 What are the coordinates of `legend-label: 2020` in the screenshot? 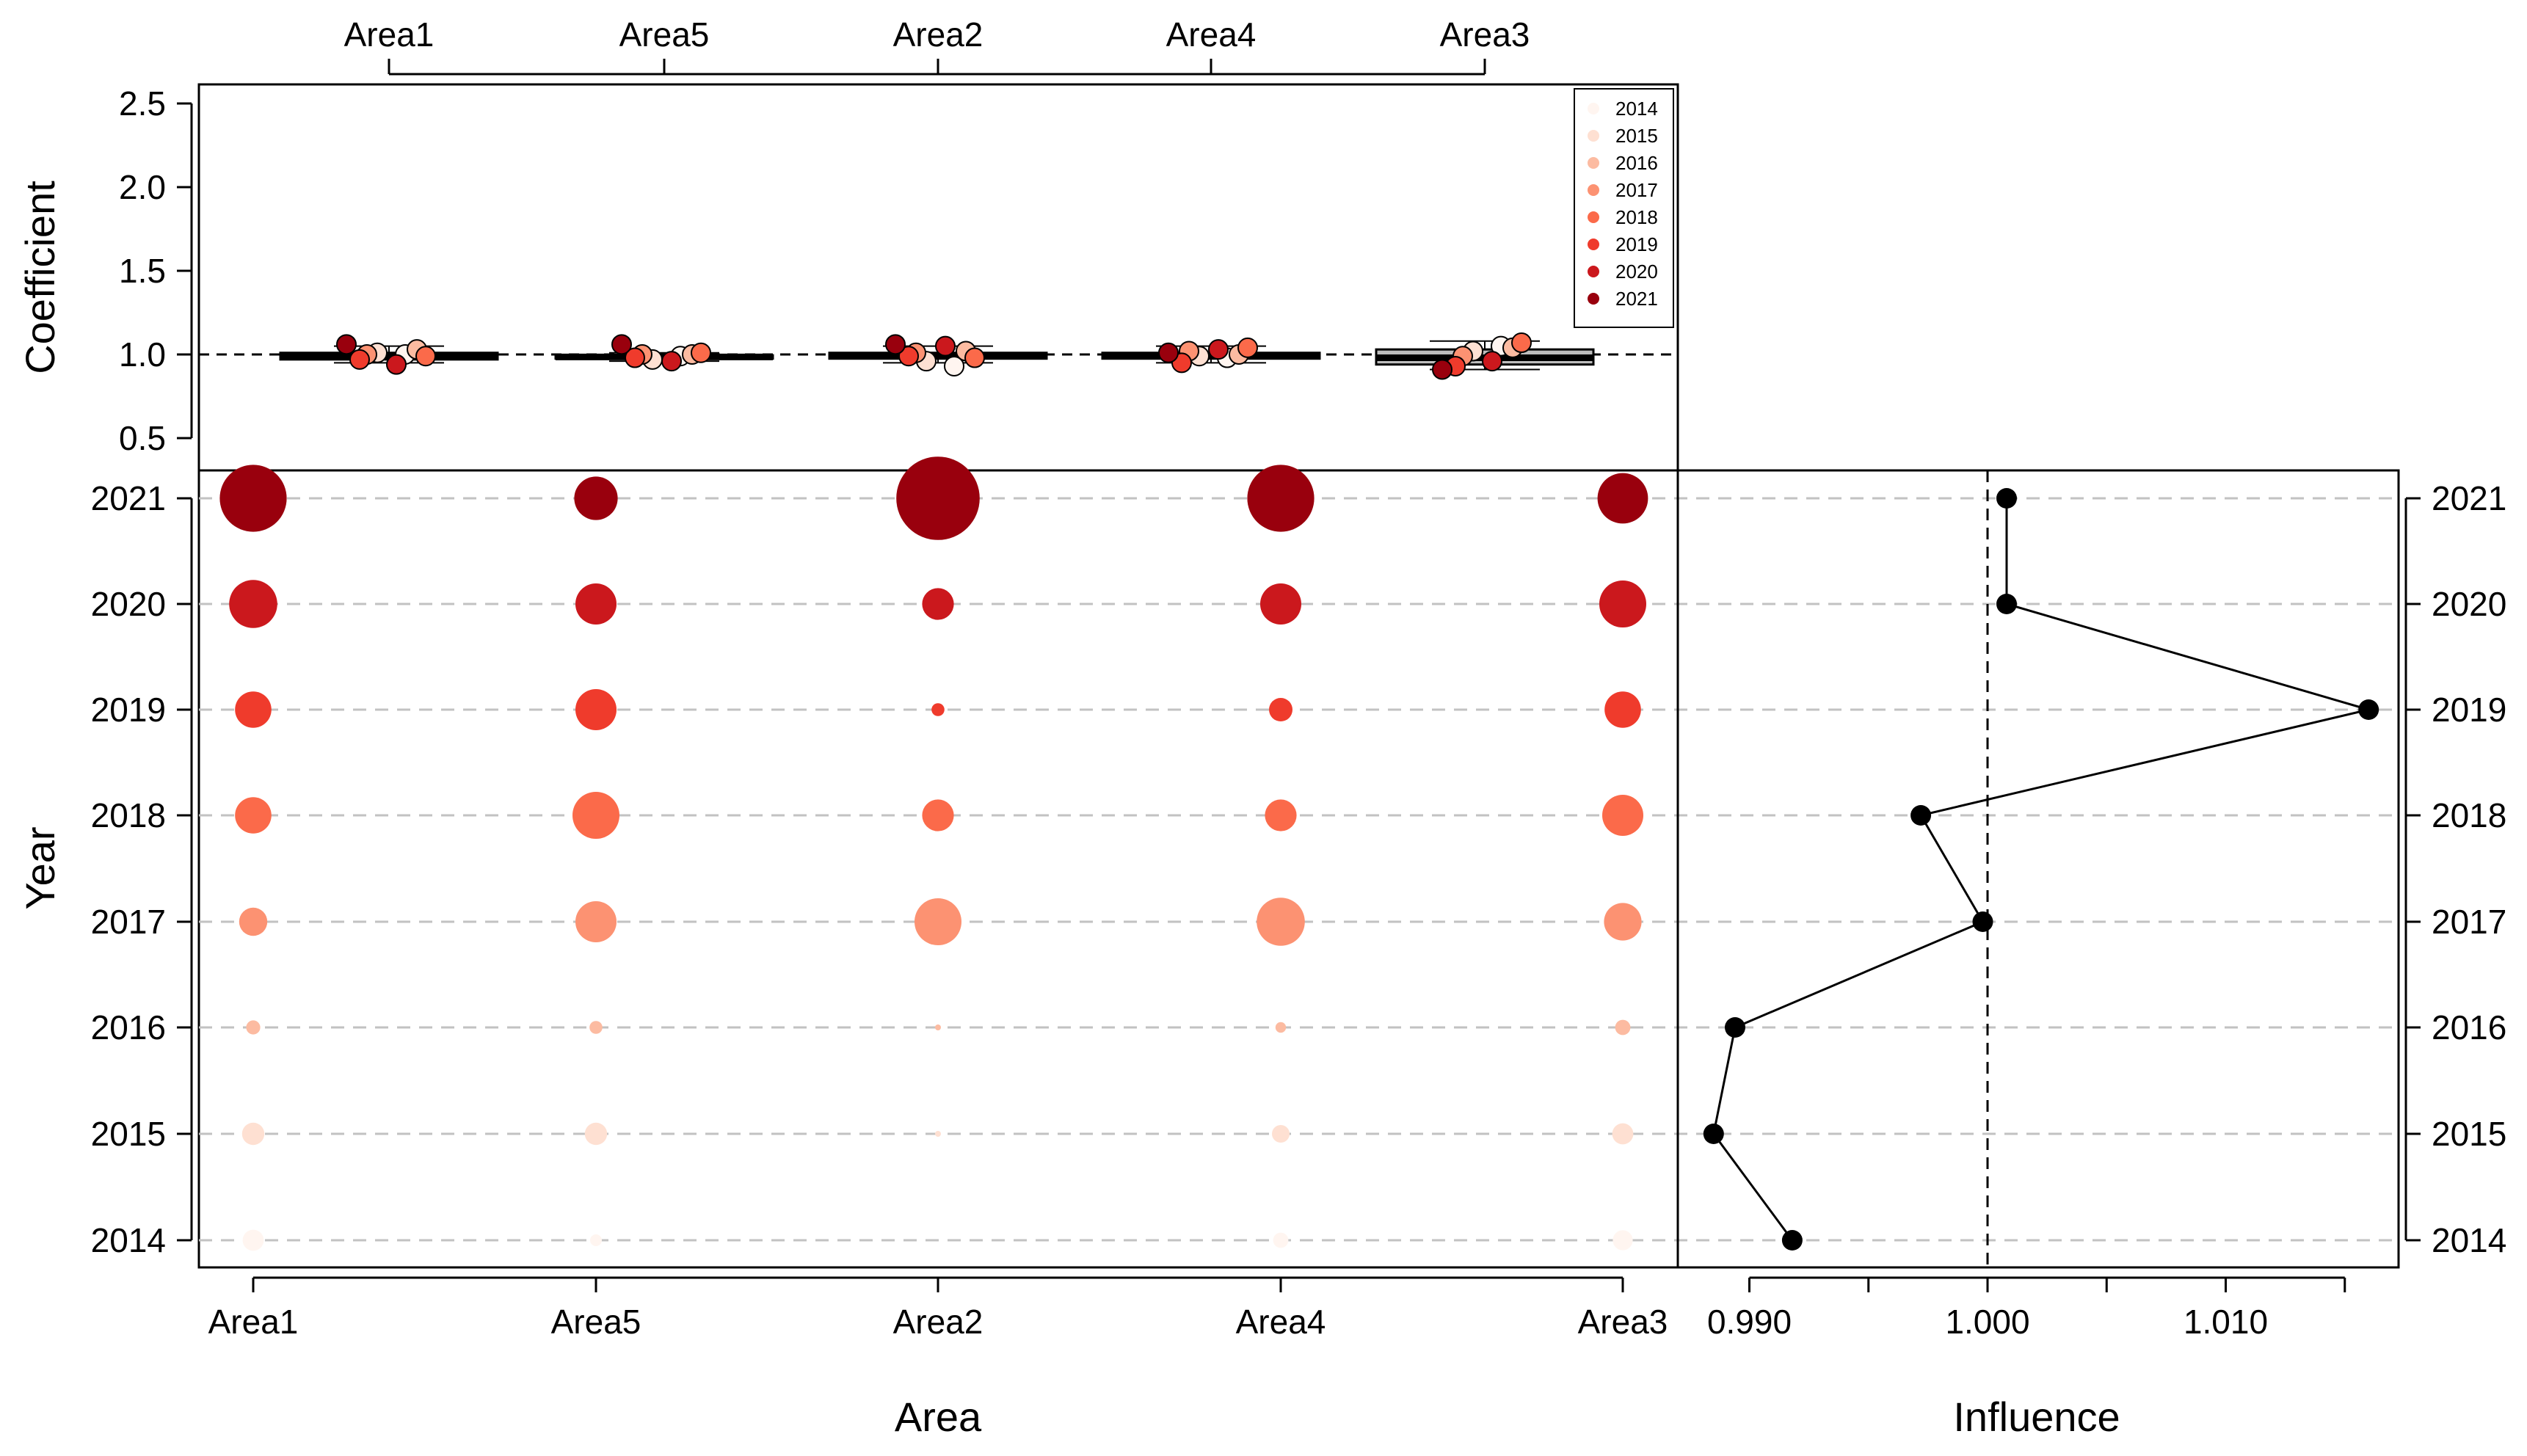 It's located at (1636, 272).